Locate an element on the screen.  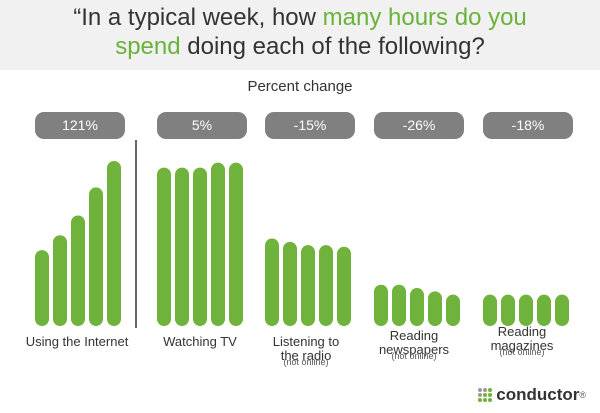
category-note-5: (not online) is located at coordinates (522, 352).